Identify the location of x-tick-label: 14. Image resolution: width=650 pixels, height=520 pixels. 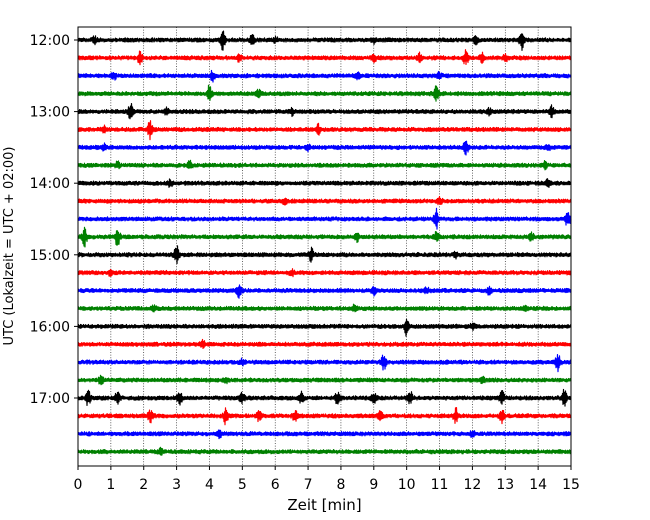
(538, 485).